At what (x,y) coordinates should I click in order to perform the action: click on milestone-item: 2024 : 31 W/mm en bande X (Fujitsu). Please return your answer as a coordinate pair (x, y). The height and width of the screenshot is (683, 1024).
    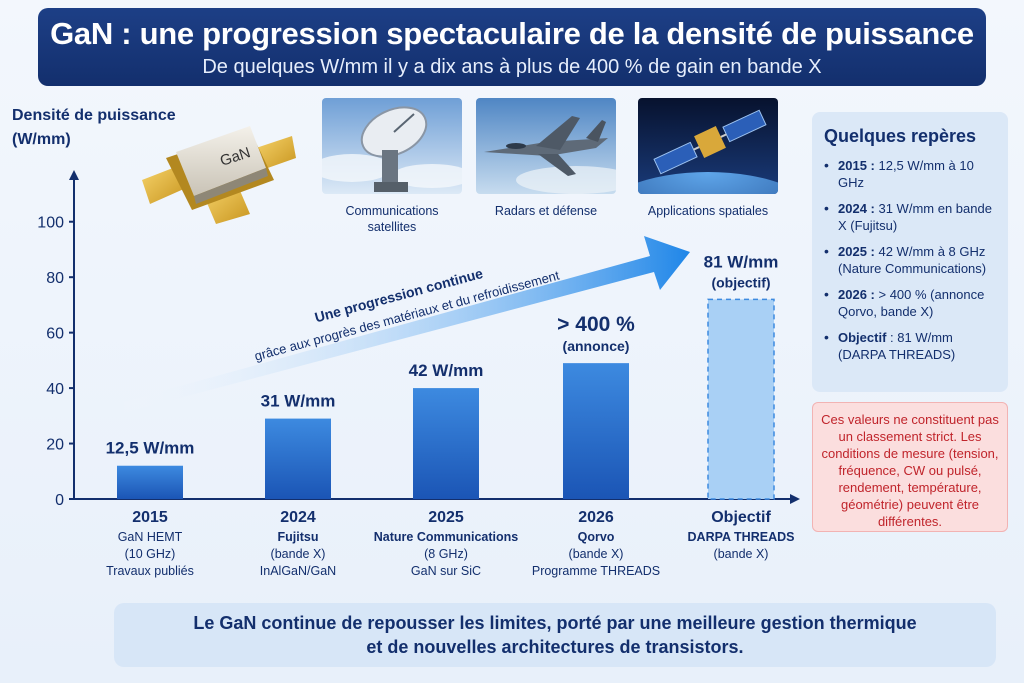
    Looking at the image, I should click on (911, 217).